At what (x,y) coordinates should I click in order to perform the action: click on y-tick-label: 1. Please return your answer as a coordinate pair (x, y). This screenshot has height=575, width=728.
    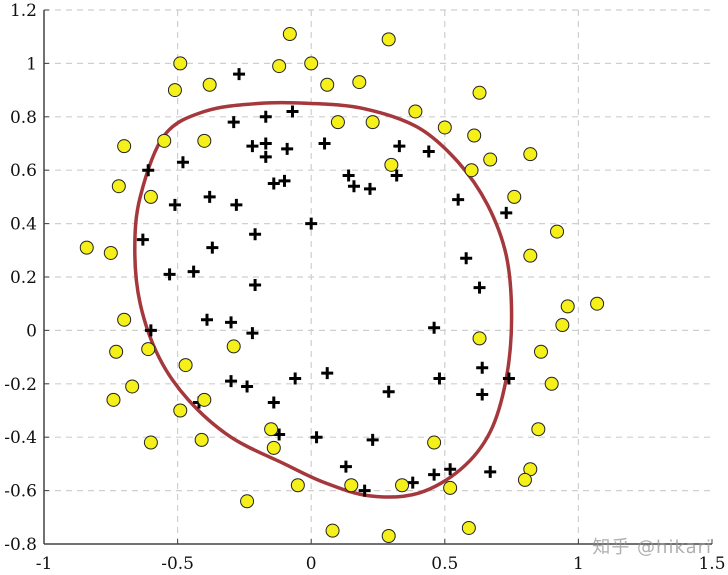
    Looking at the image, I should click on (31, 64).